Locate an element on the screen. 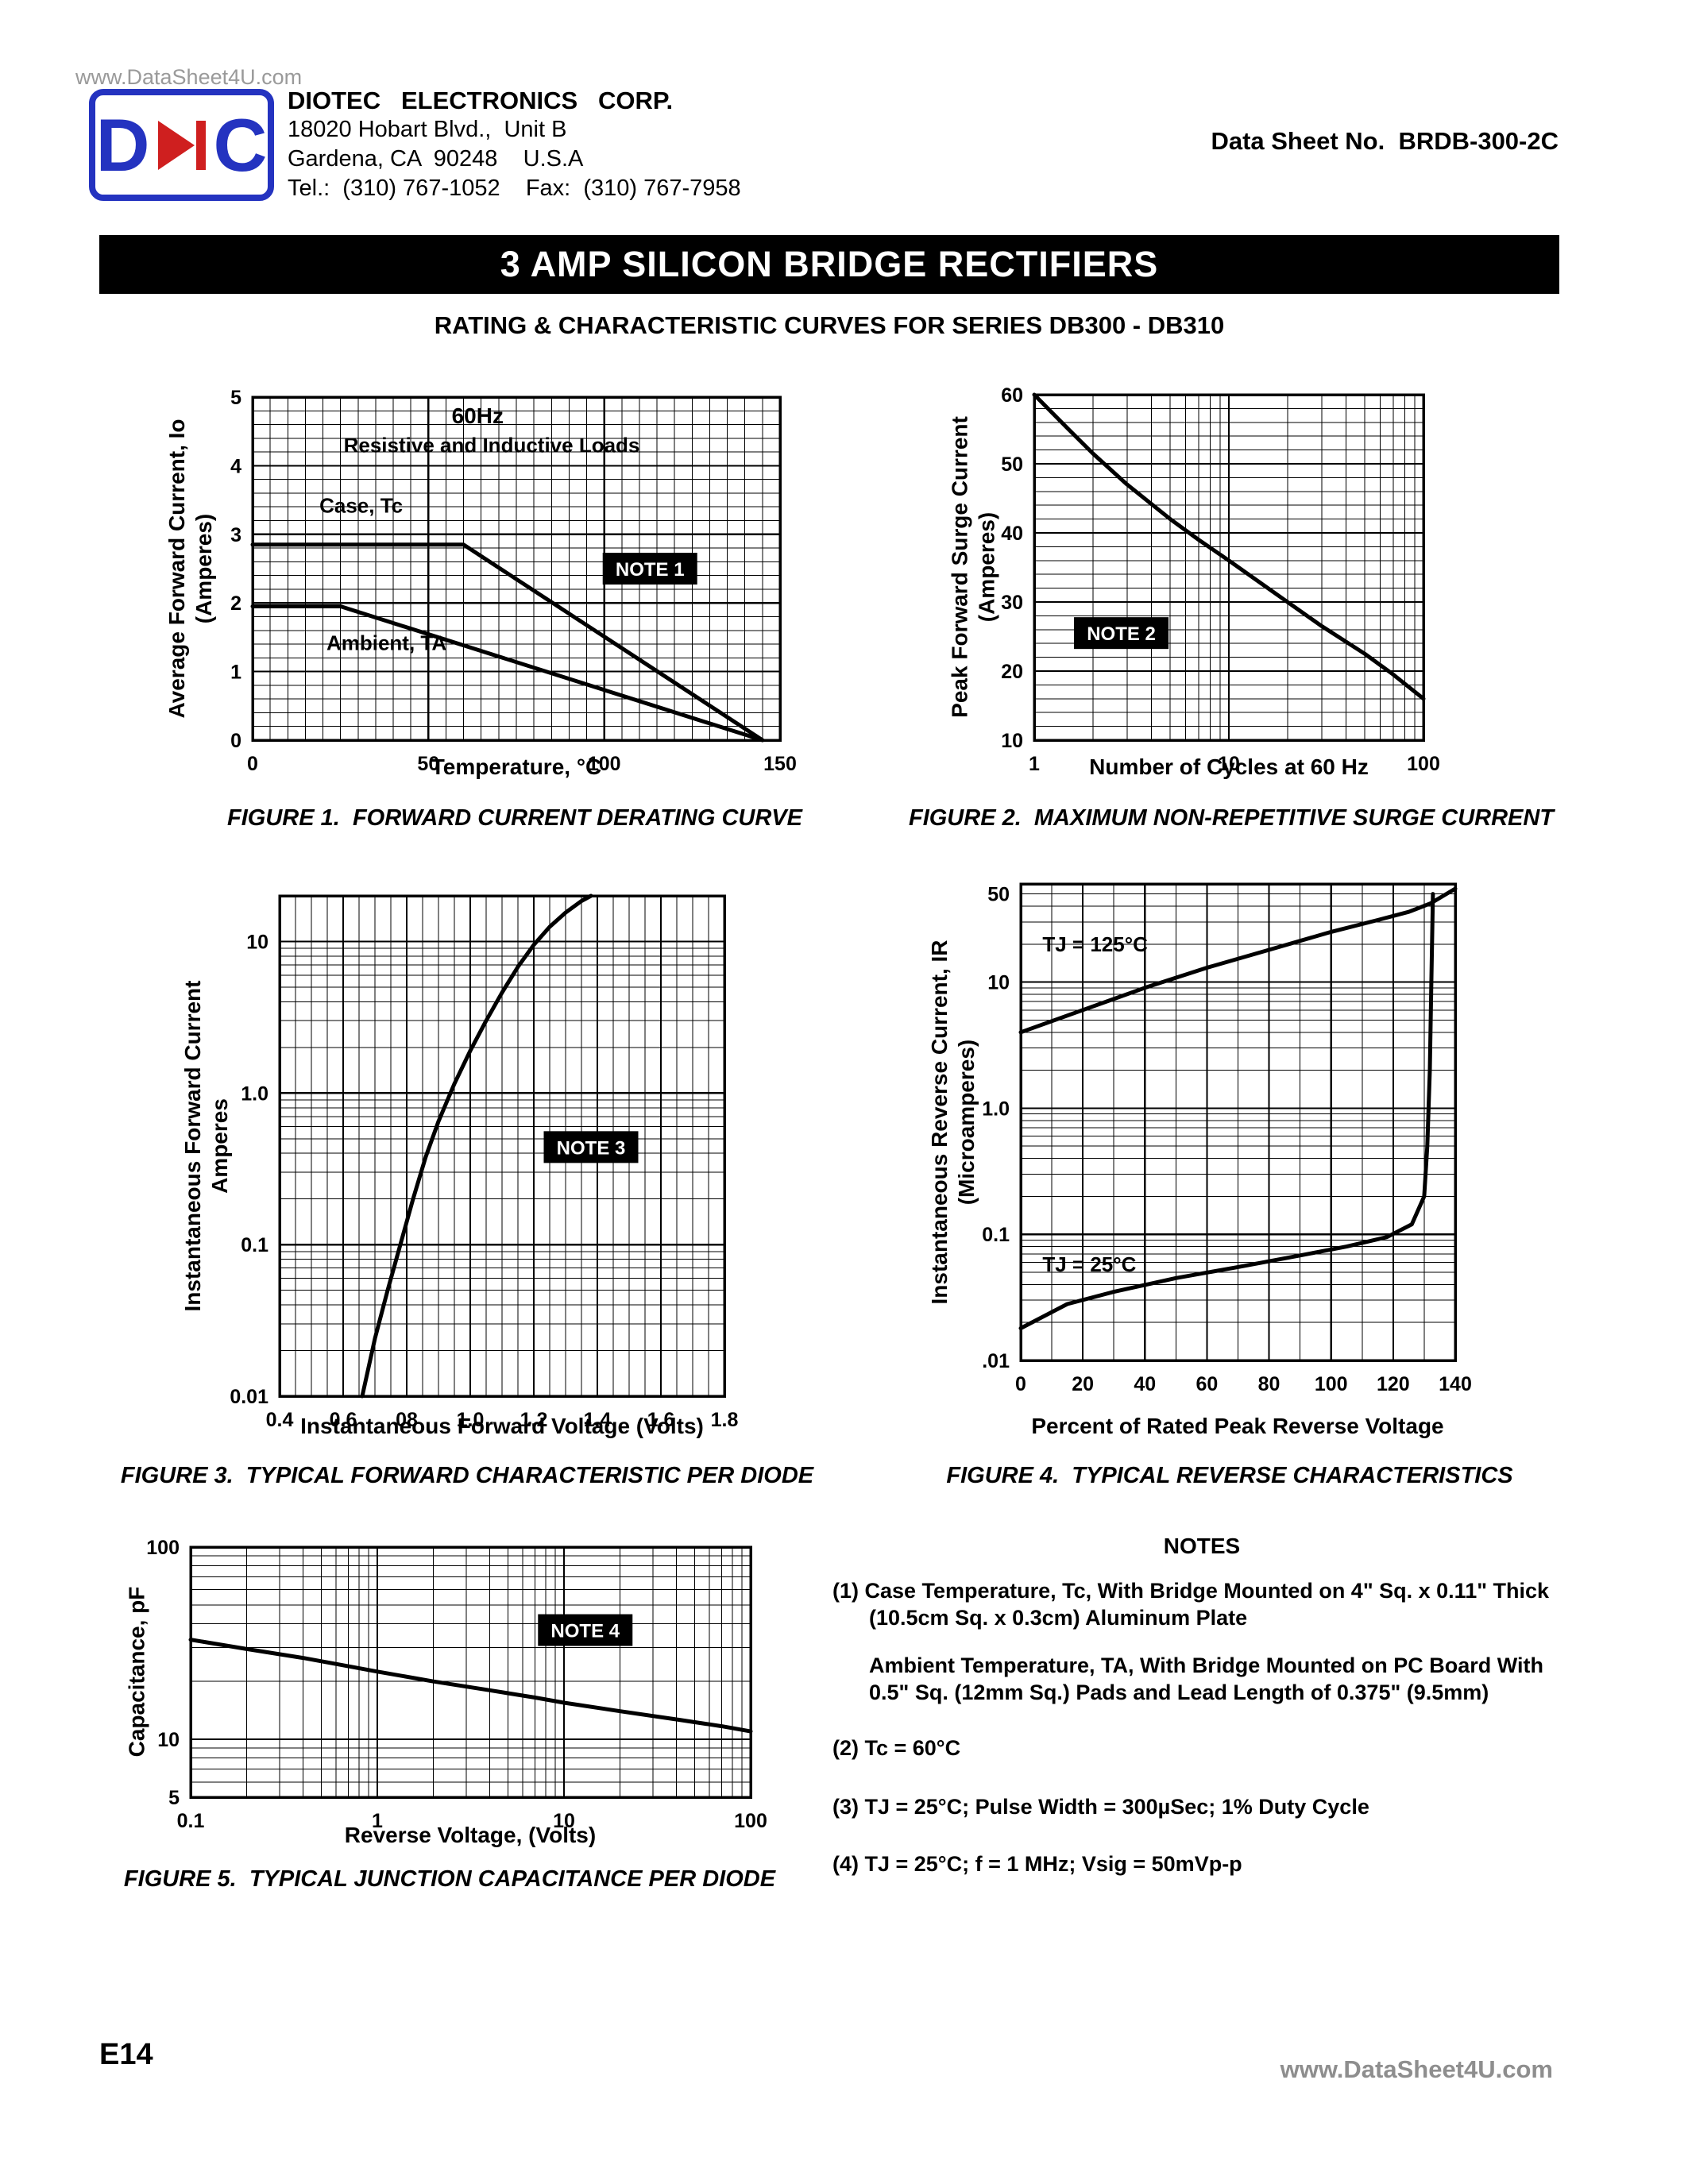  fig3-y-axis-title-line1: Instantaneous Forward Current is located at coordinates (192, 1146).